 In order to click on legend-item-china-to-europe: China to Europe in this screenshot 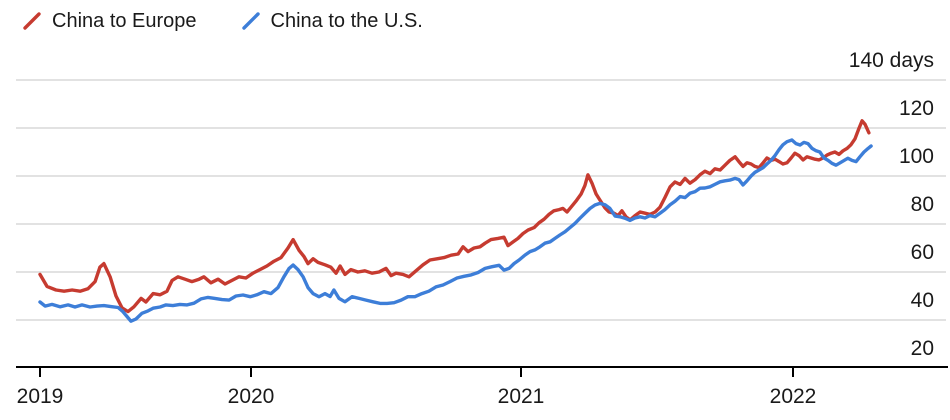, I will do `click(109, 21)`.